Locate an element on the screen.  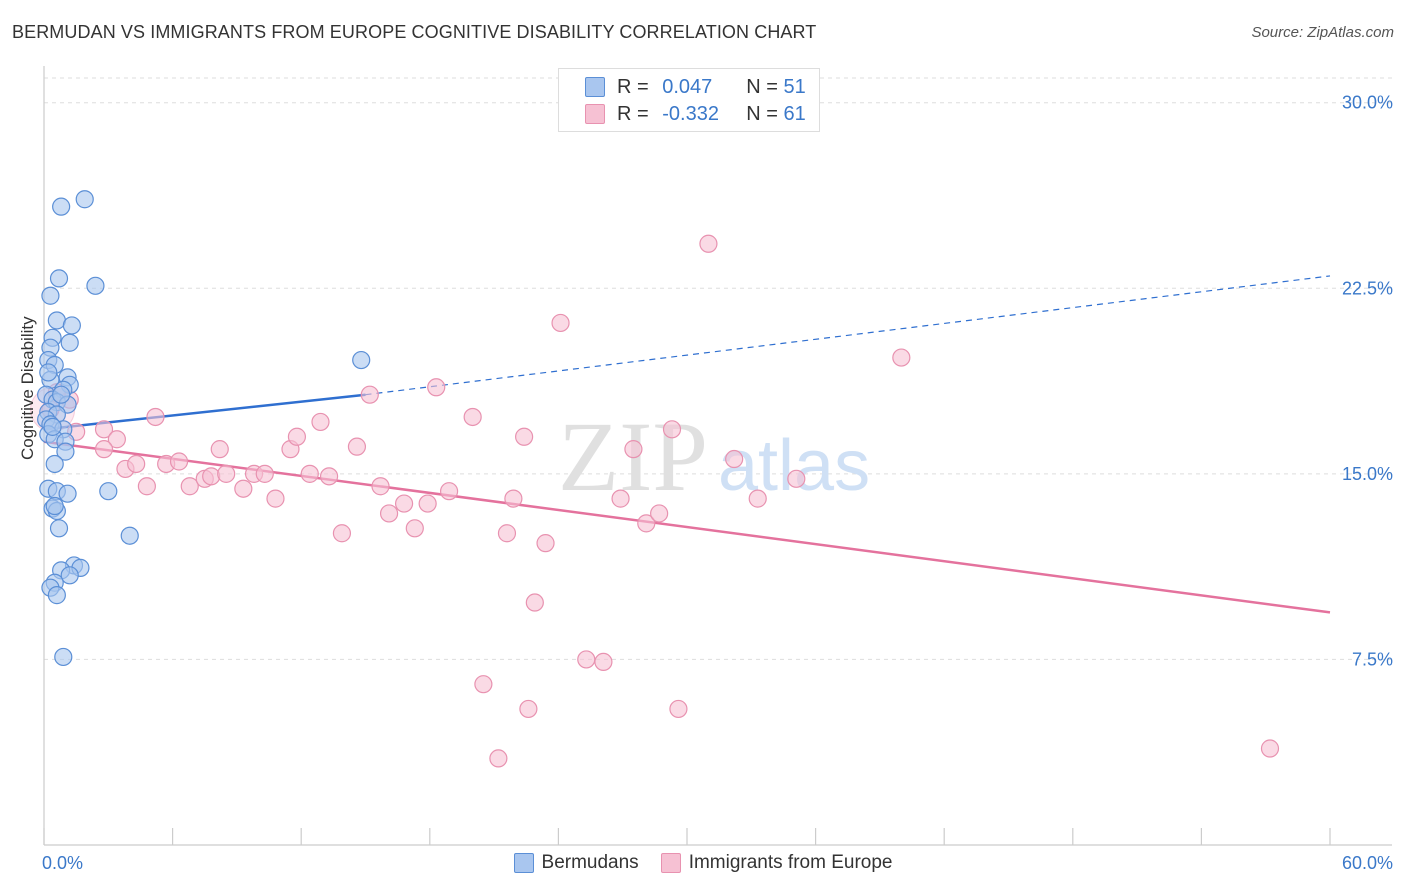
legend-item-immigrants: Immigrants from Europe is located at coordinates (776, 863).